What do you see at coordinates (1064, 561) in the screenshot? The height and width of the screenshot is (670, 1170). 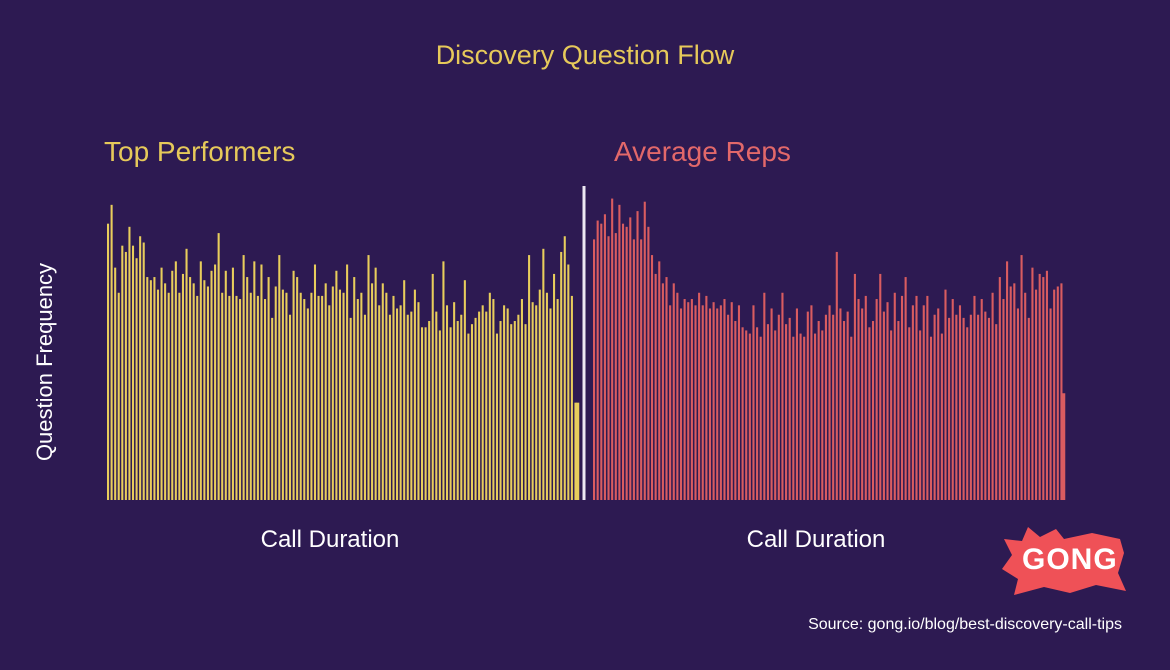 I see `gong-logo` at bounding box center [1064, 561].